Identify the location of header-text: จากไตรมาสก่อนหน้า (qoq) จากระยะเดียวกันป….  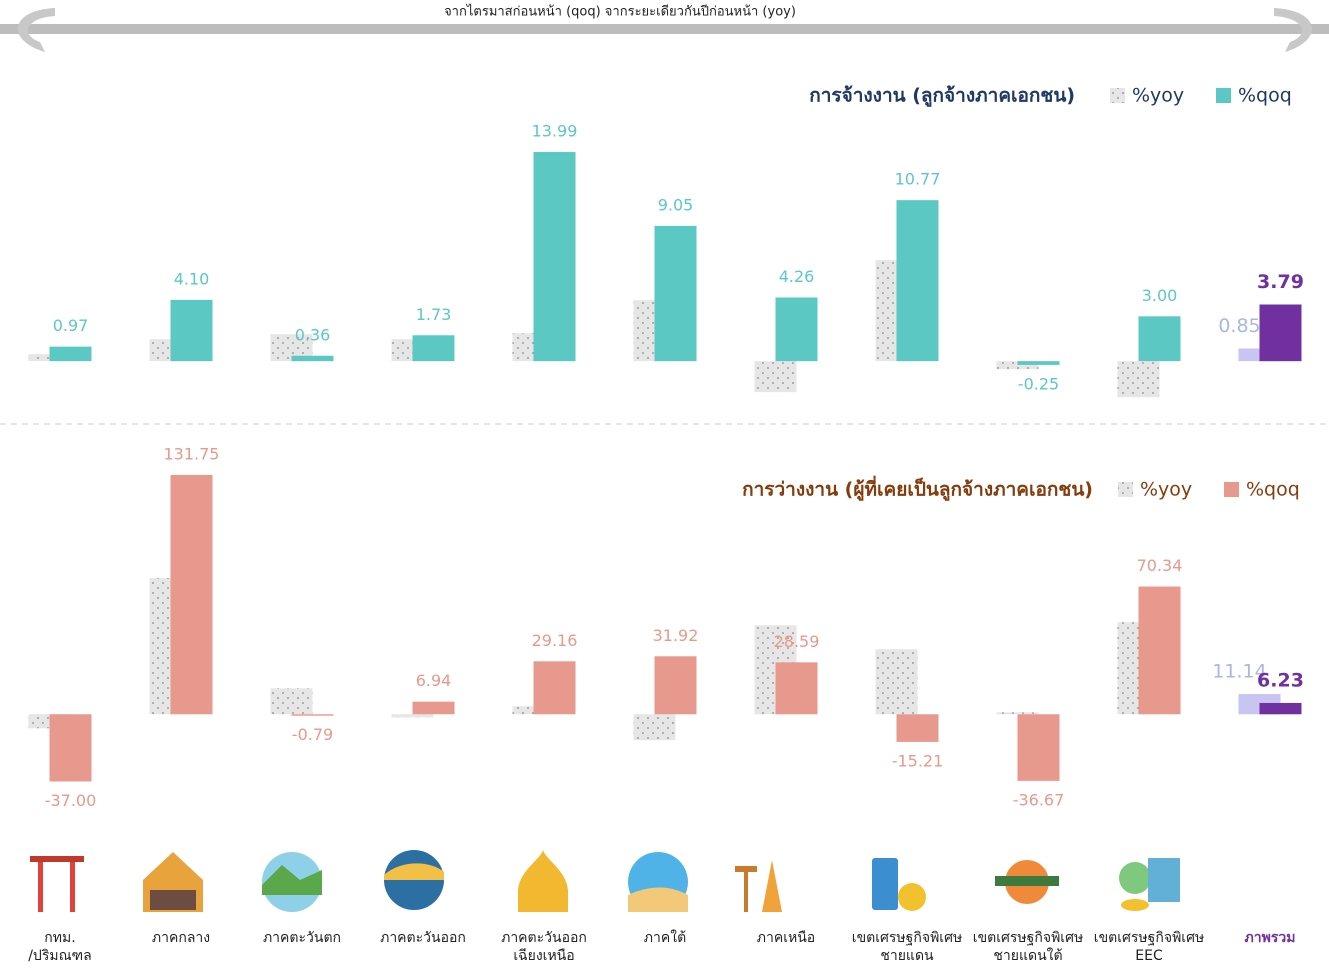
(620, 12).